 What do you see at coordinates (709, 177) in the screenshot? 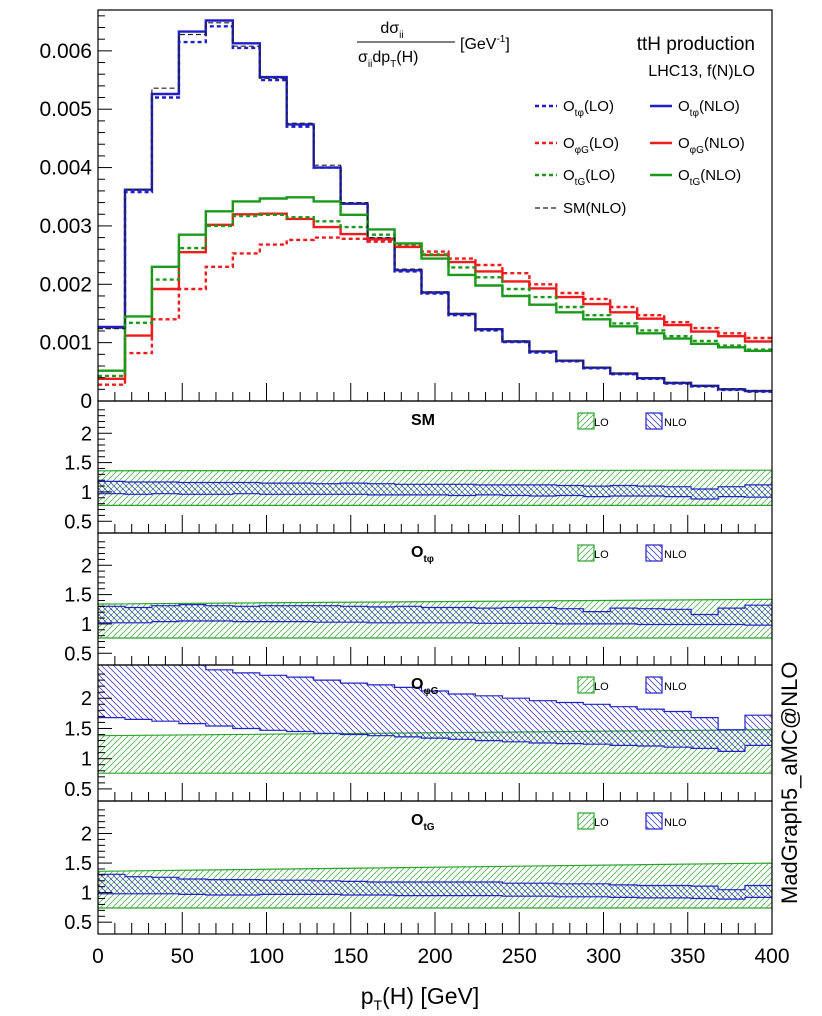
I see `legend-label: OtG(NLO)` at bounding box center [709, 177].